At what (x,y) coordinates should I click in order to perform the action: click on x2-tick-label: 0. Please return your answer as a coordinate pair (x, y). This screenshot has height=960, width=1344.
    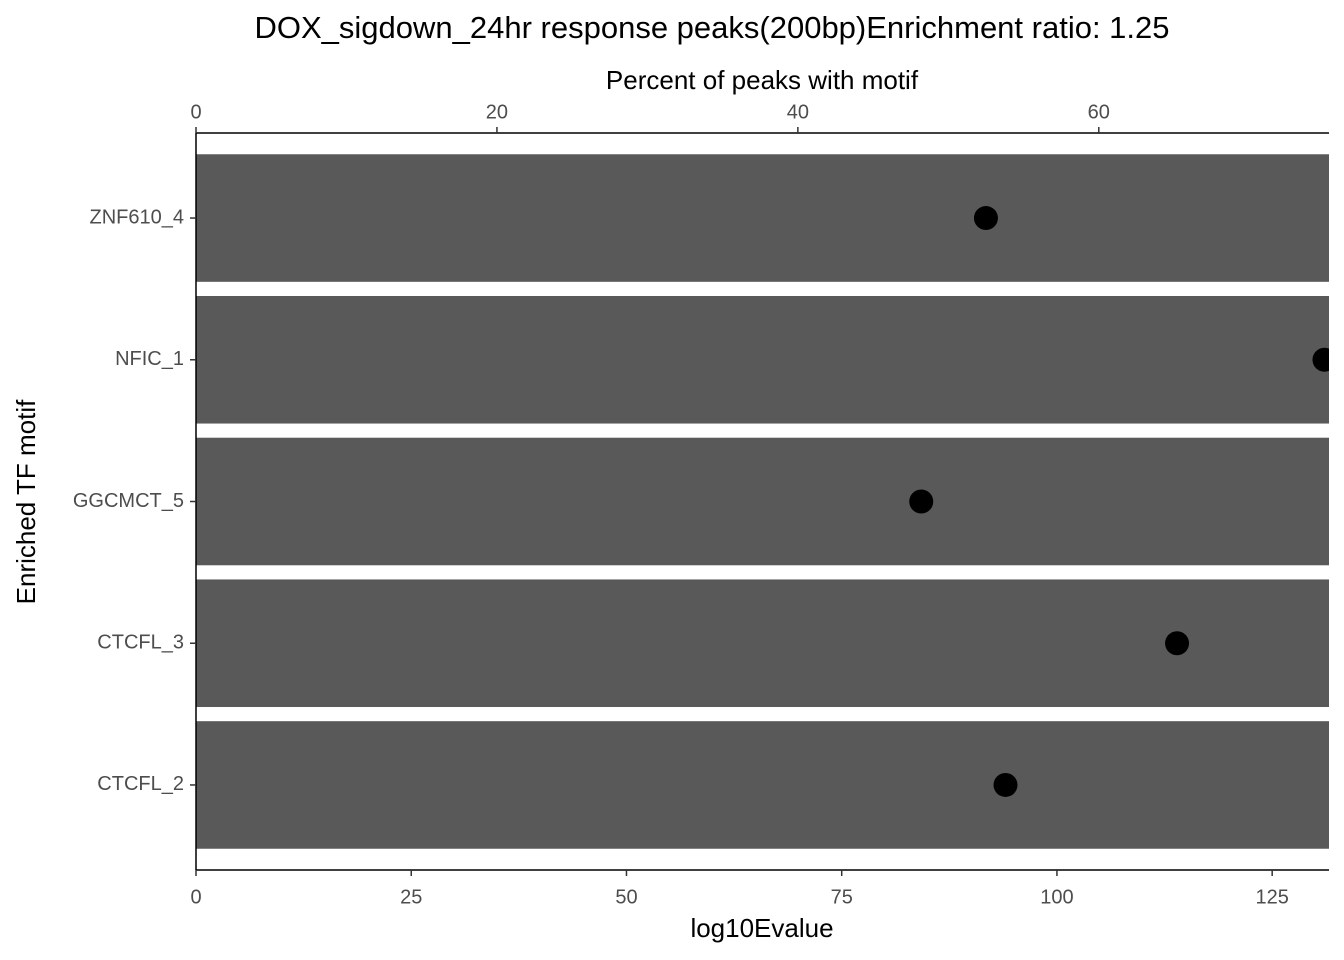
    Looking at the image, I should click on (195, 112).